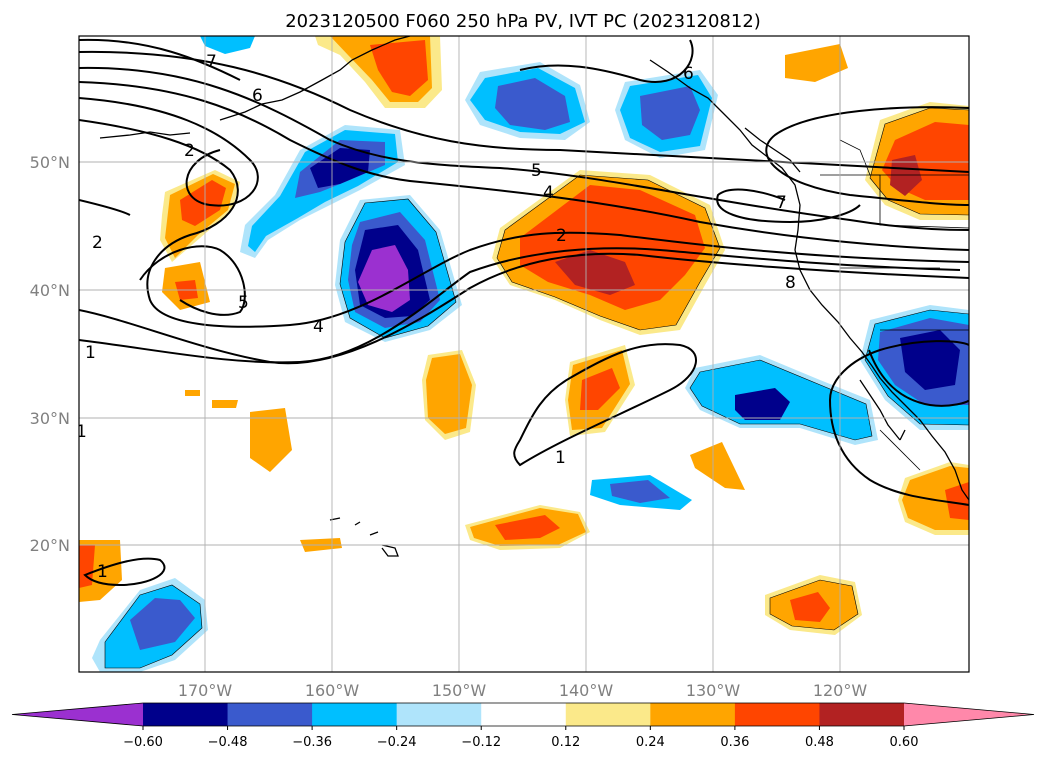 The width and height of the screenshot is (1047, 765). What do you see at coordinates (904, 742) in the screenshot?
I see `colorbar-tick-label: 0.60` at bounding box center [904, 742].